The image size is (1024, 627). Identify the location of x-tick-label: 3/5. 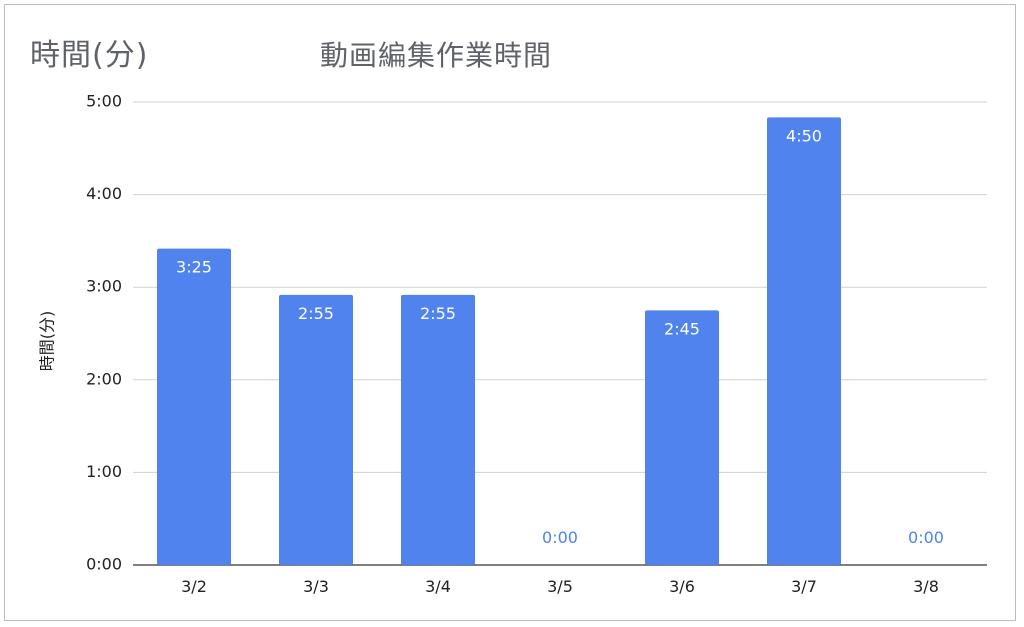
(560, 586).